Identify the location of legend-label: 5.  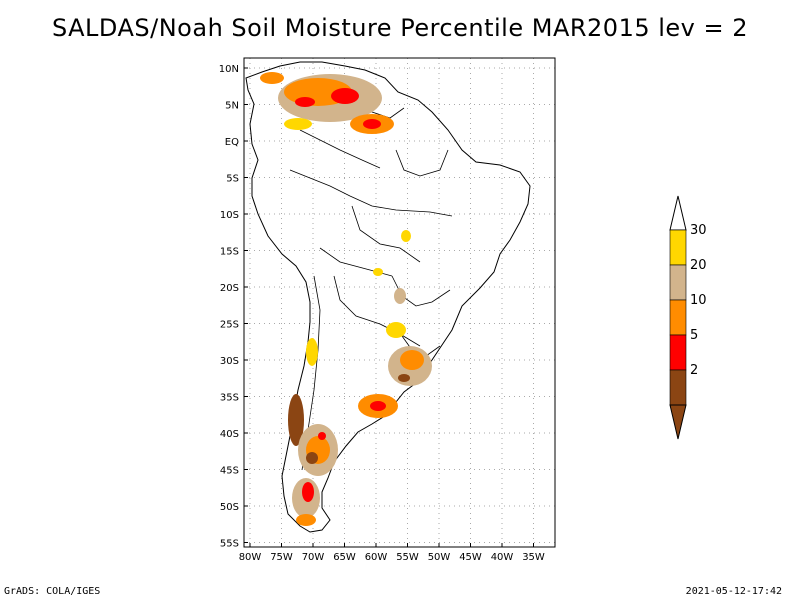
(694, 335).